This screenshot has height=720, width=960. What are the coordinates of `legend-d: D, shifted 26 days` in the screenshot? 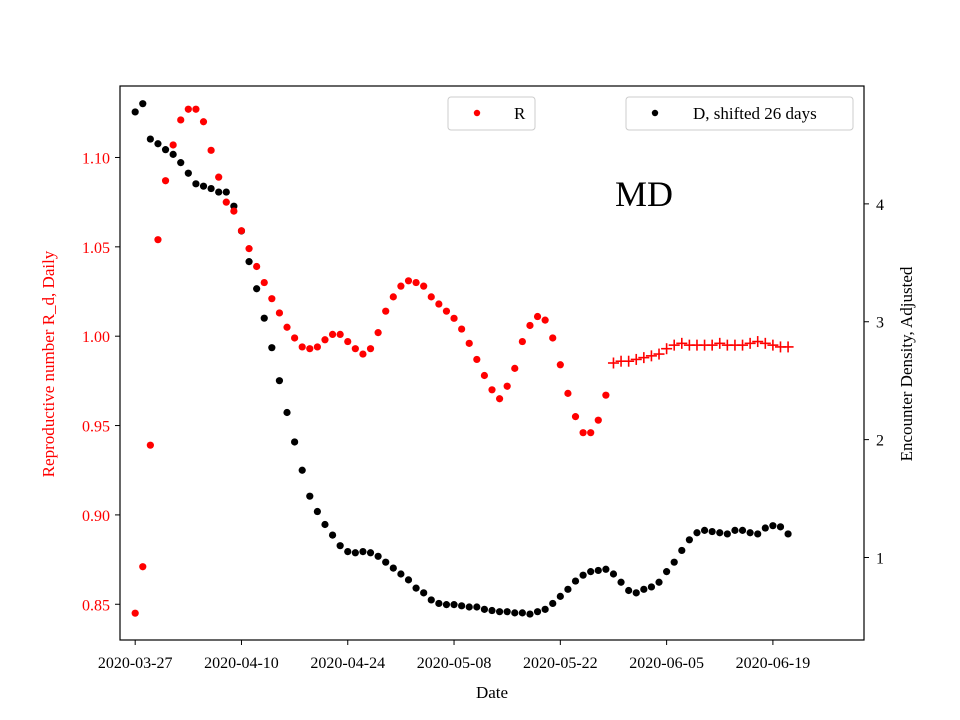 It's located at (739, 113).